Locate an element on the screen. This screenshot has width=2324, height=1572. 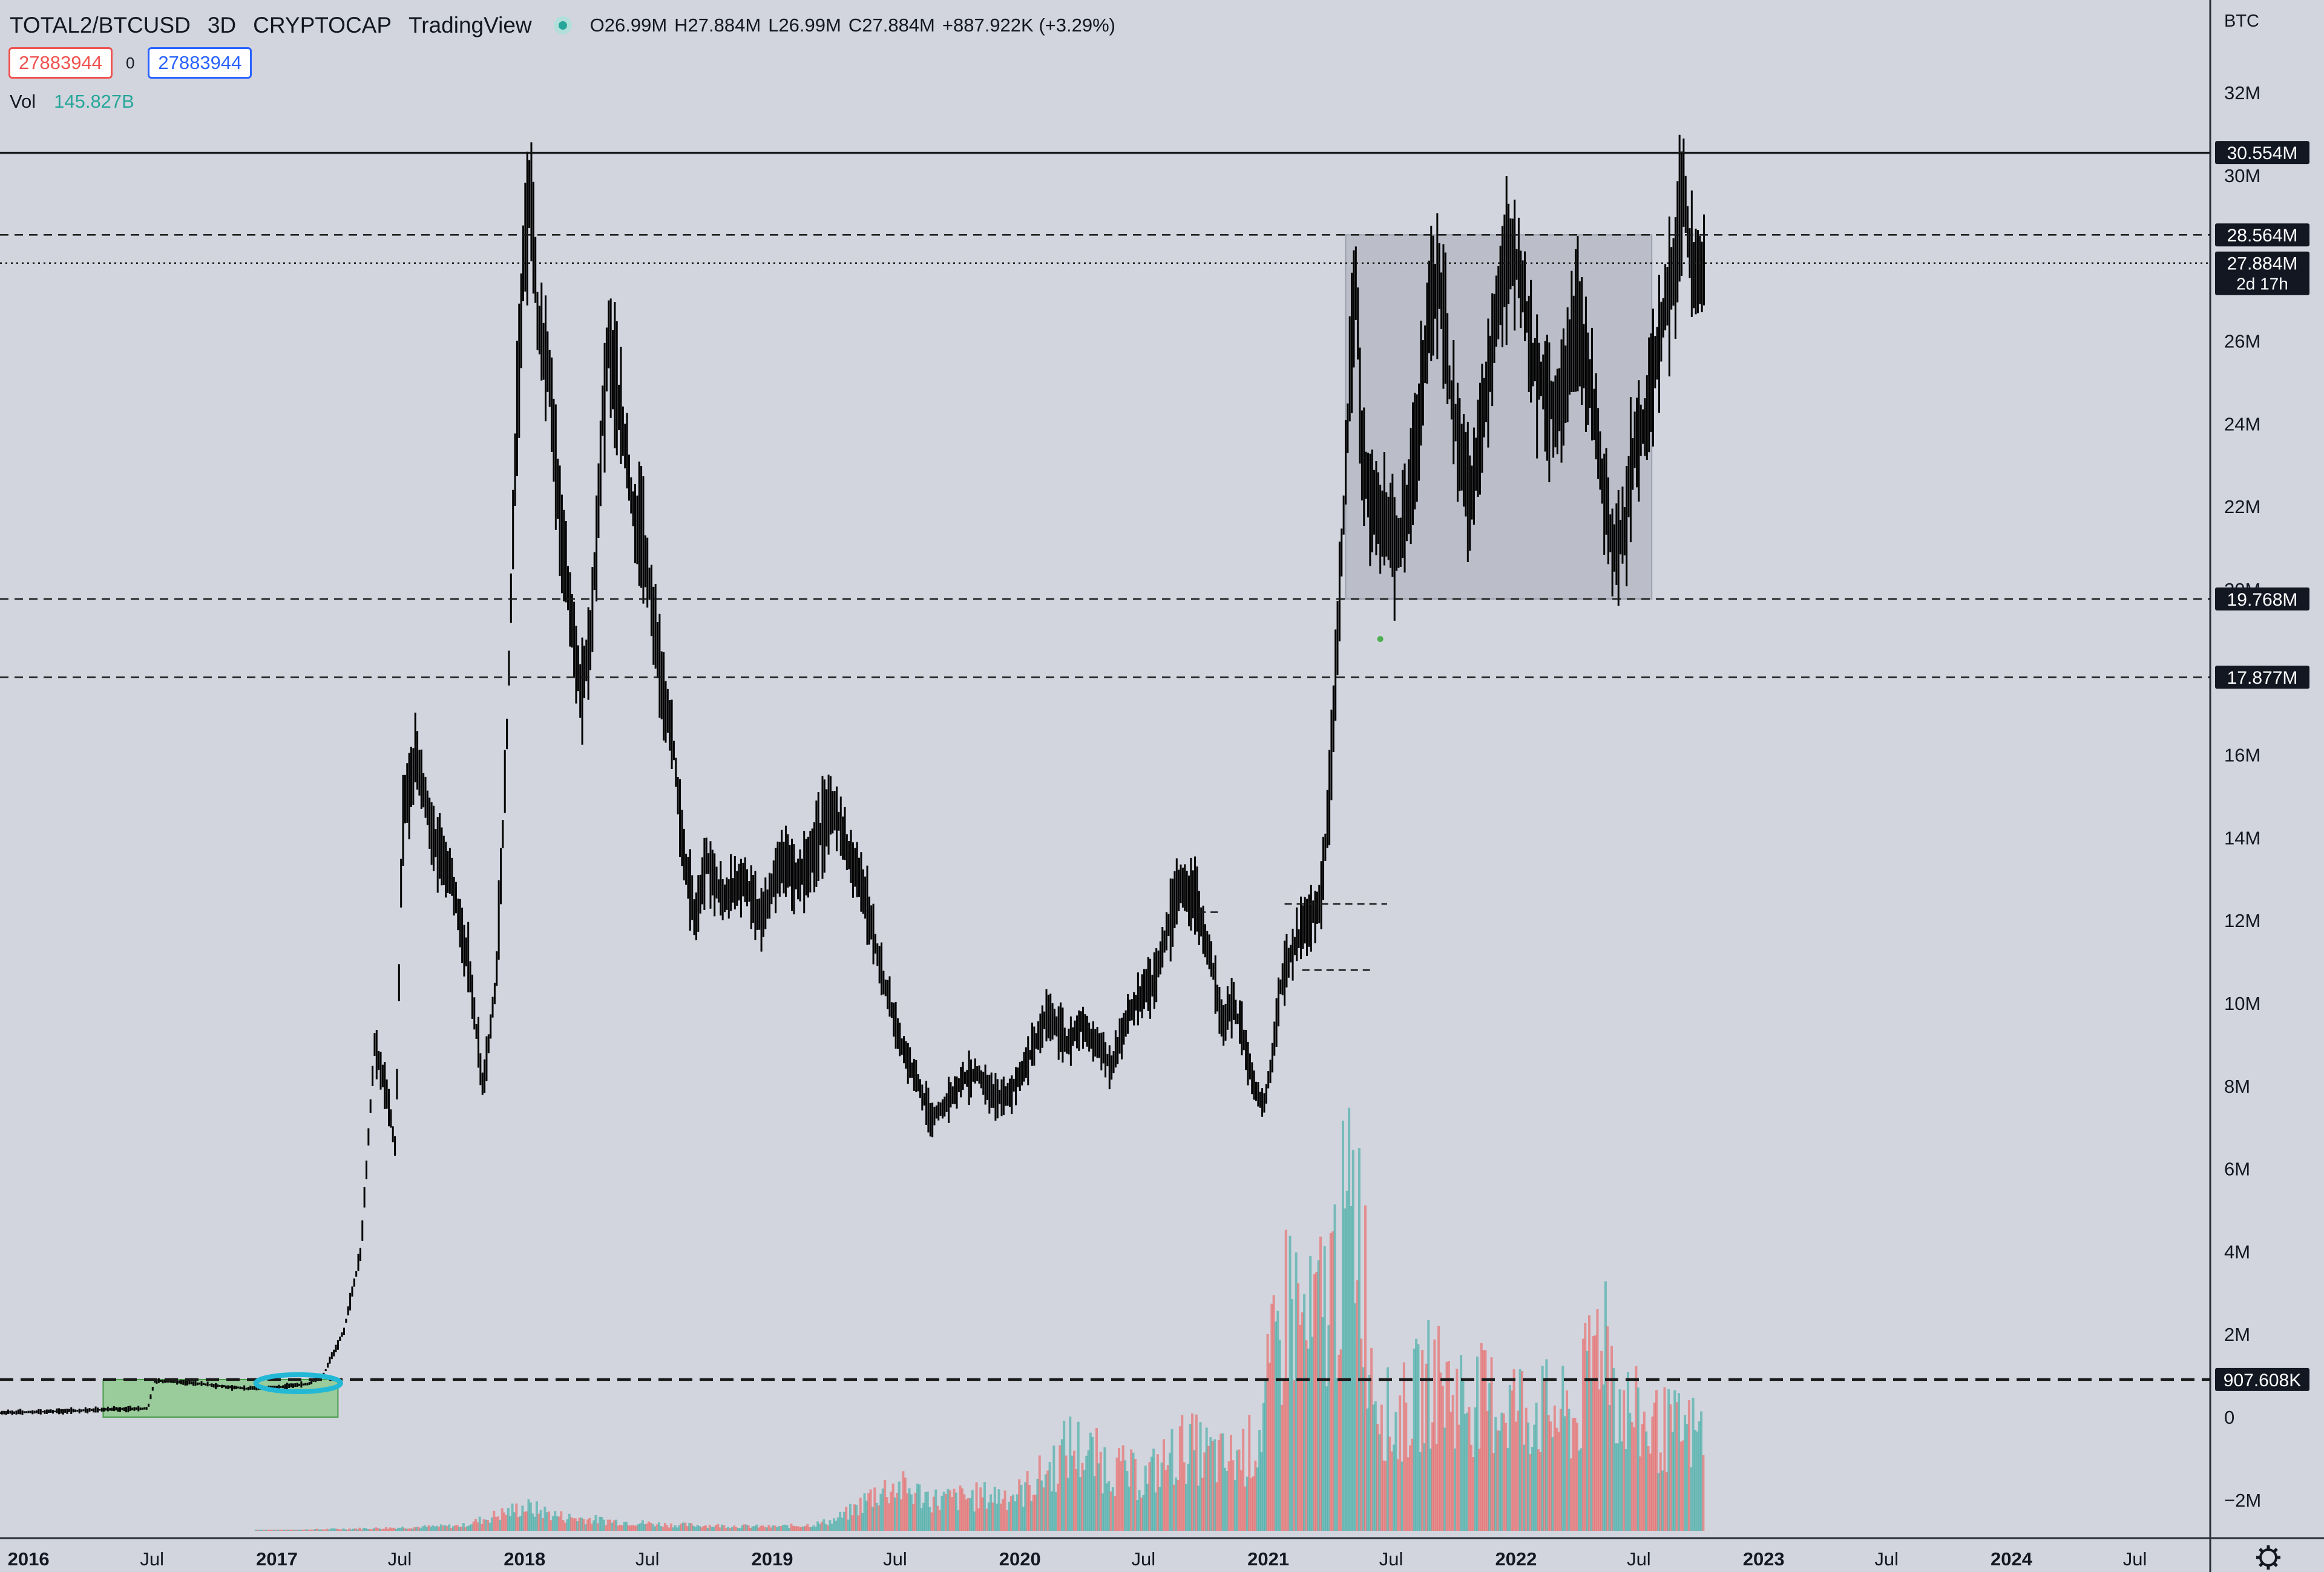
volume-value: 145.827B is located at coordinates (94, 102).